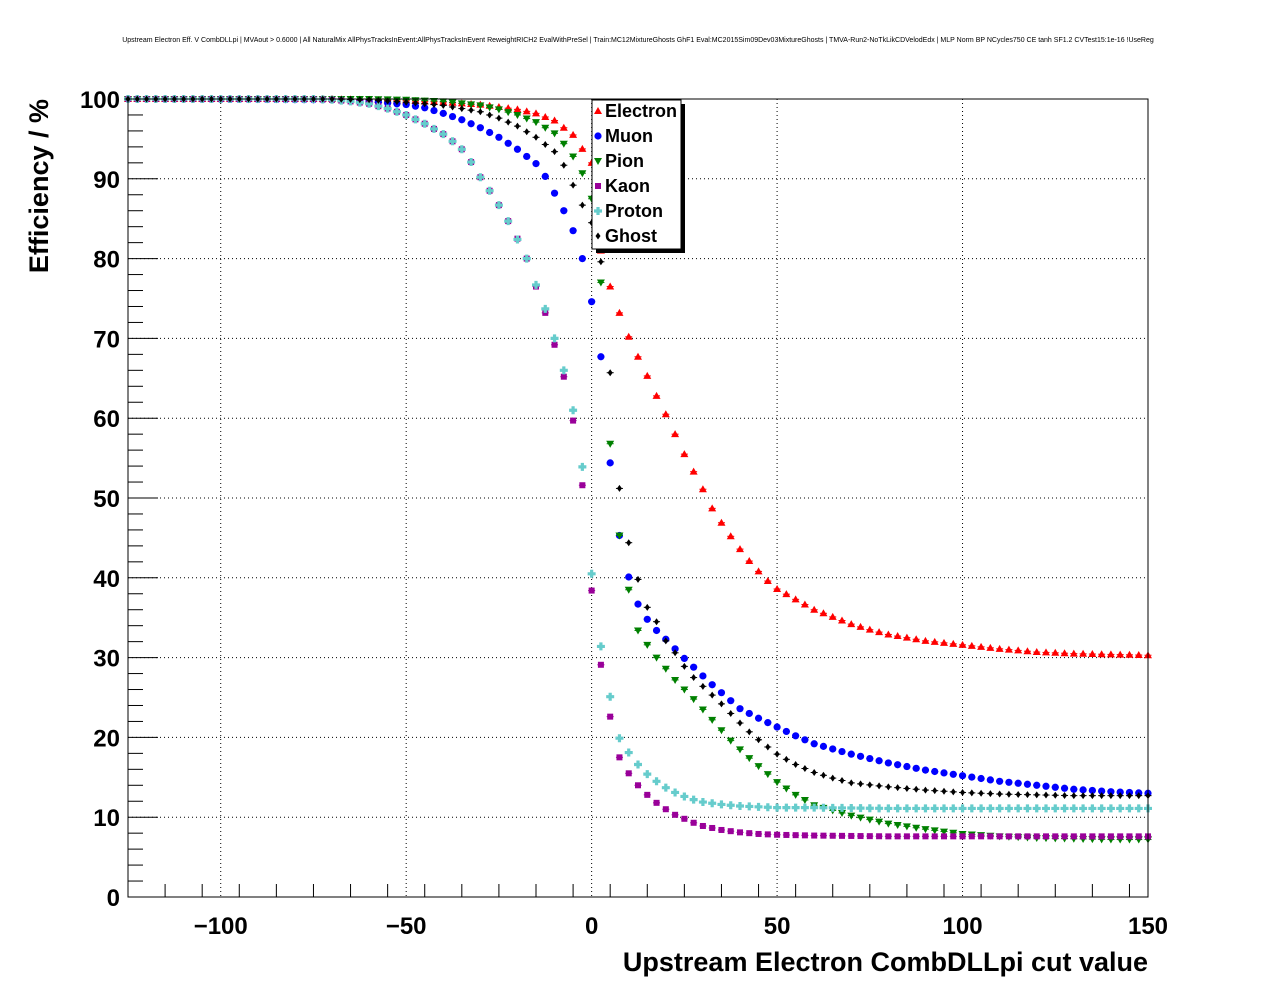 The height and width of the screenshot is (996, 1276). I want to click on legend-marker-pion, so click(598, 161).